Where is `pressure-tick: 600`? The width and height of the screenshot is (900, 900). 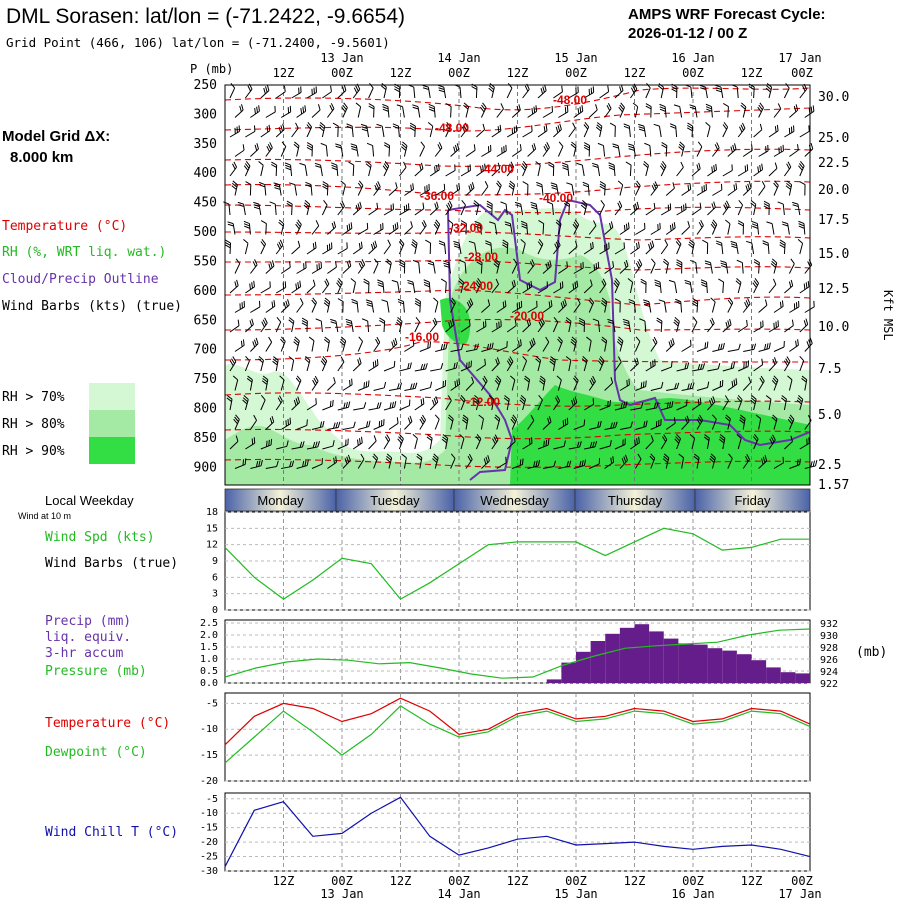 pressure-tick: 600 is located at coordinates (205, 291).